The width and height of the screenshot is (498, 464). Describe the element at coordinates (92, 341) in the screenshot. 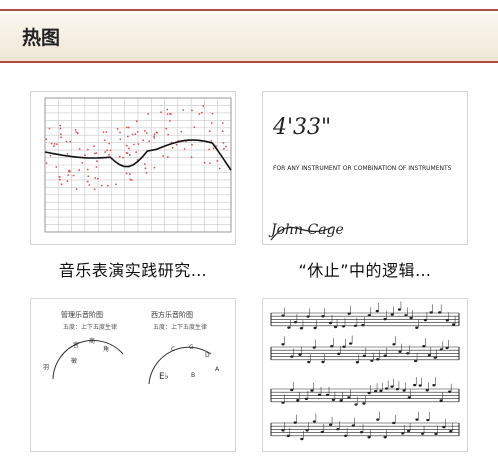

I see `svg-text: 商` at that location.